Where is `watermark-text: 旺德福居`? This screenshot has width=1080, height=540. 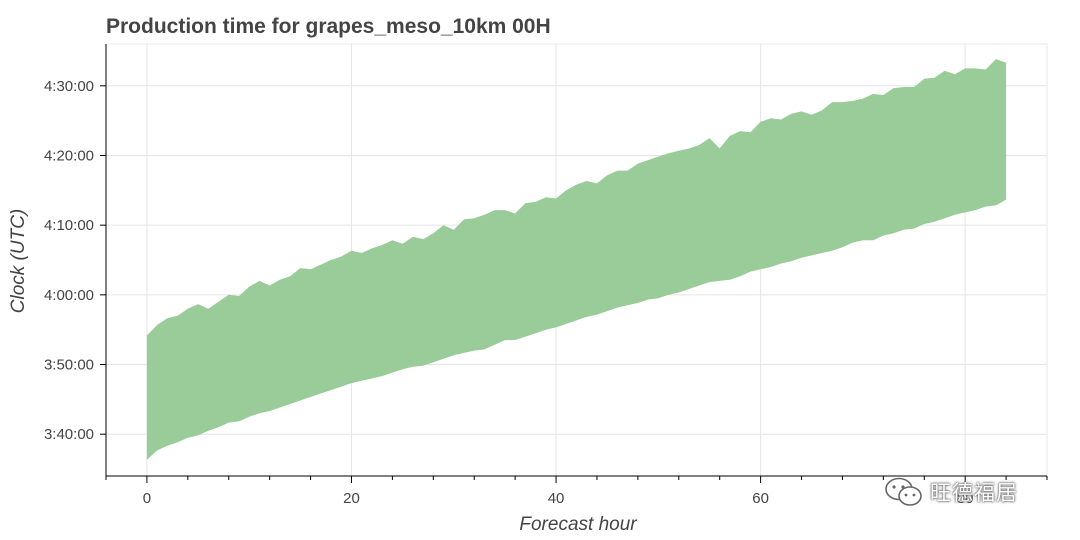
watermark-text: 旺德福居 is located at coordinates (974, 493).